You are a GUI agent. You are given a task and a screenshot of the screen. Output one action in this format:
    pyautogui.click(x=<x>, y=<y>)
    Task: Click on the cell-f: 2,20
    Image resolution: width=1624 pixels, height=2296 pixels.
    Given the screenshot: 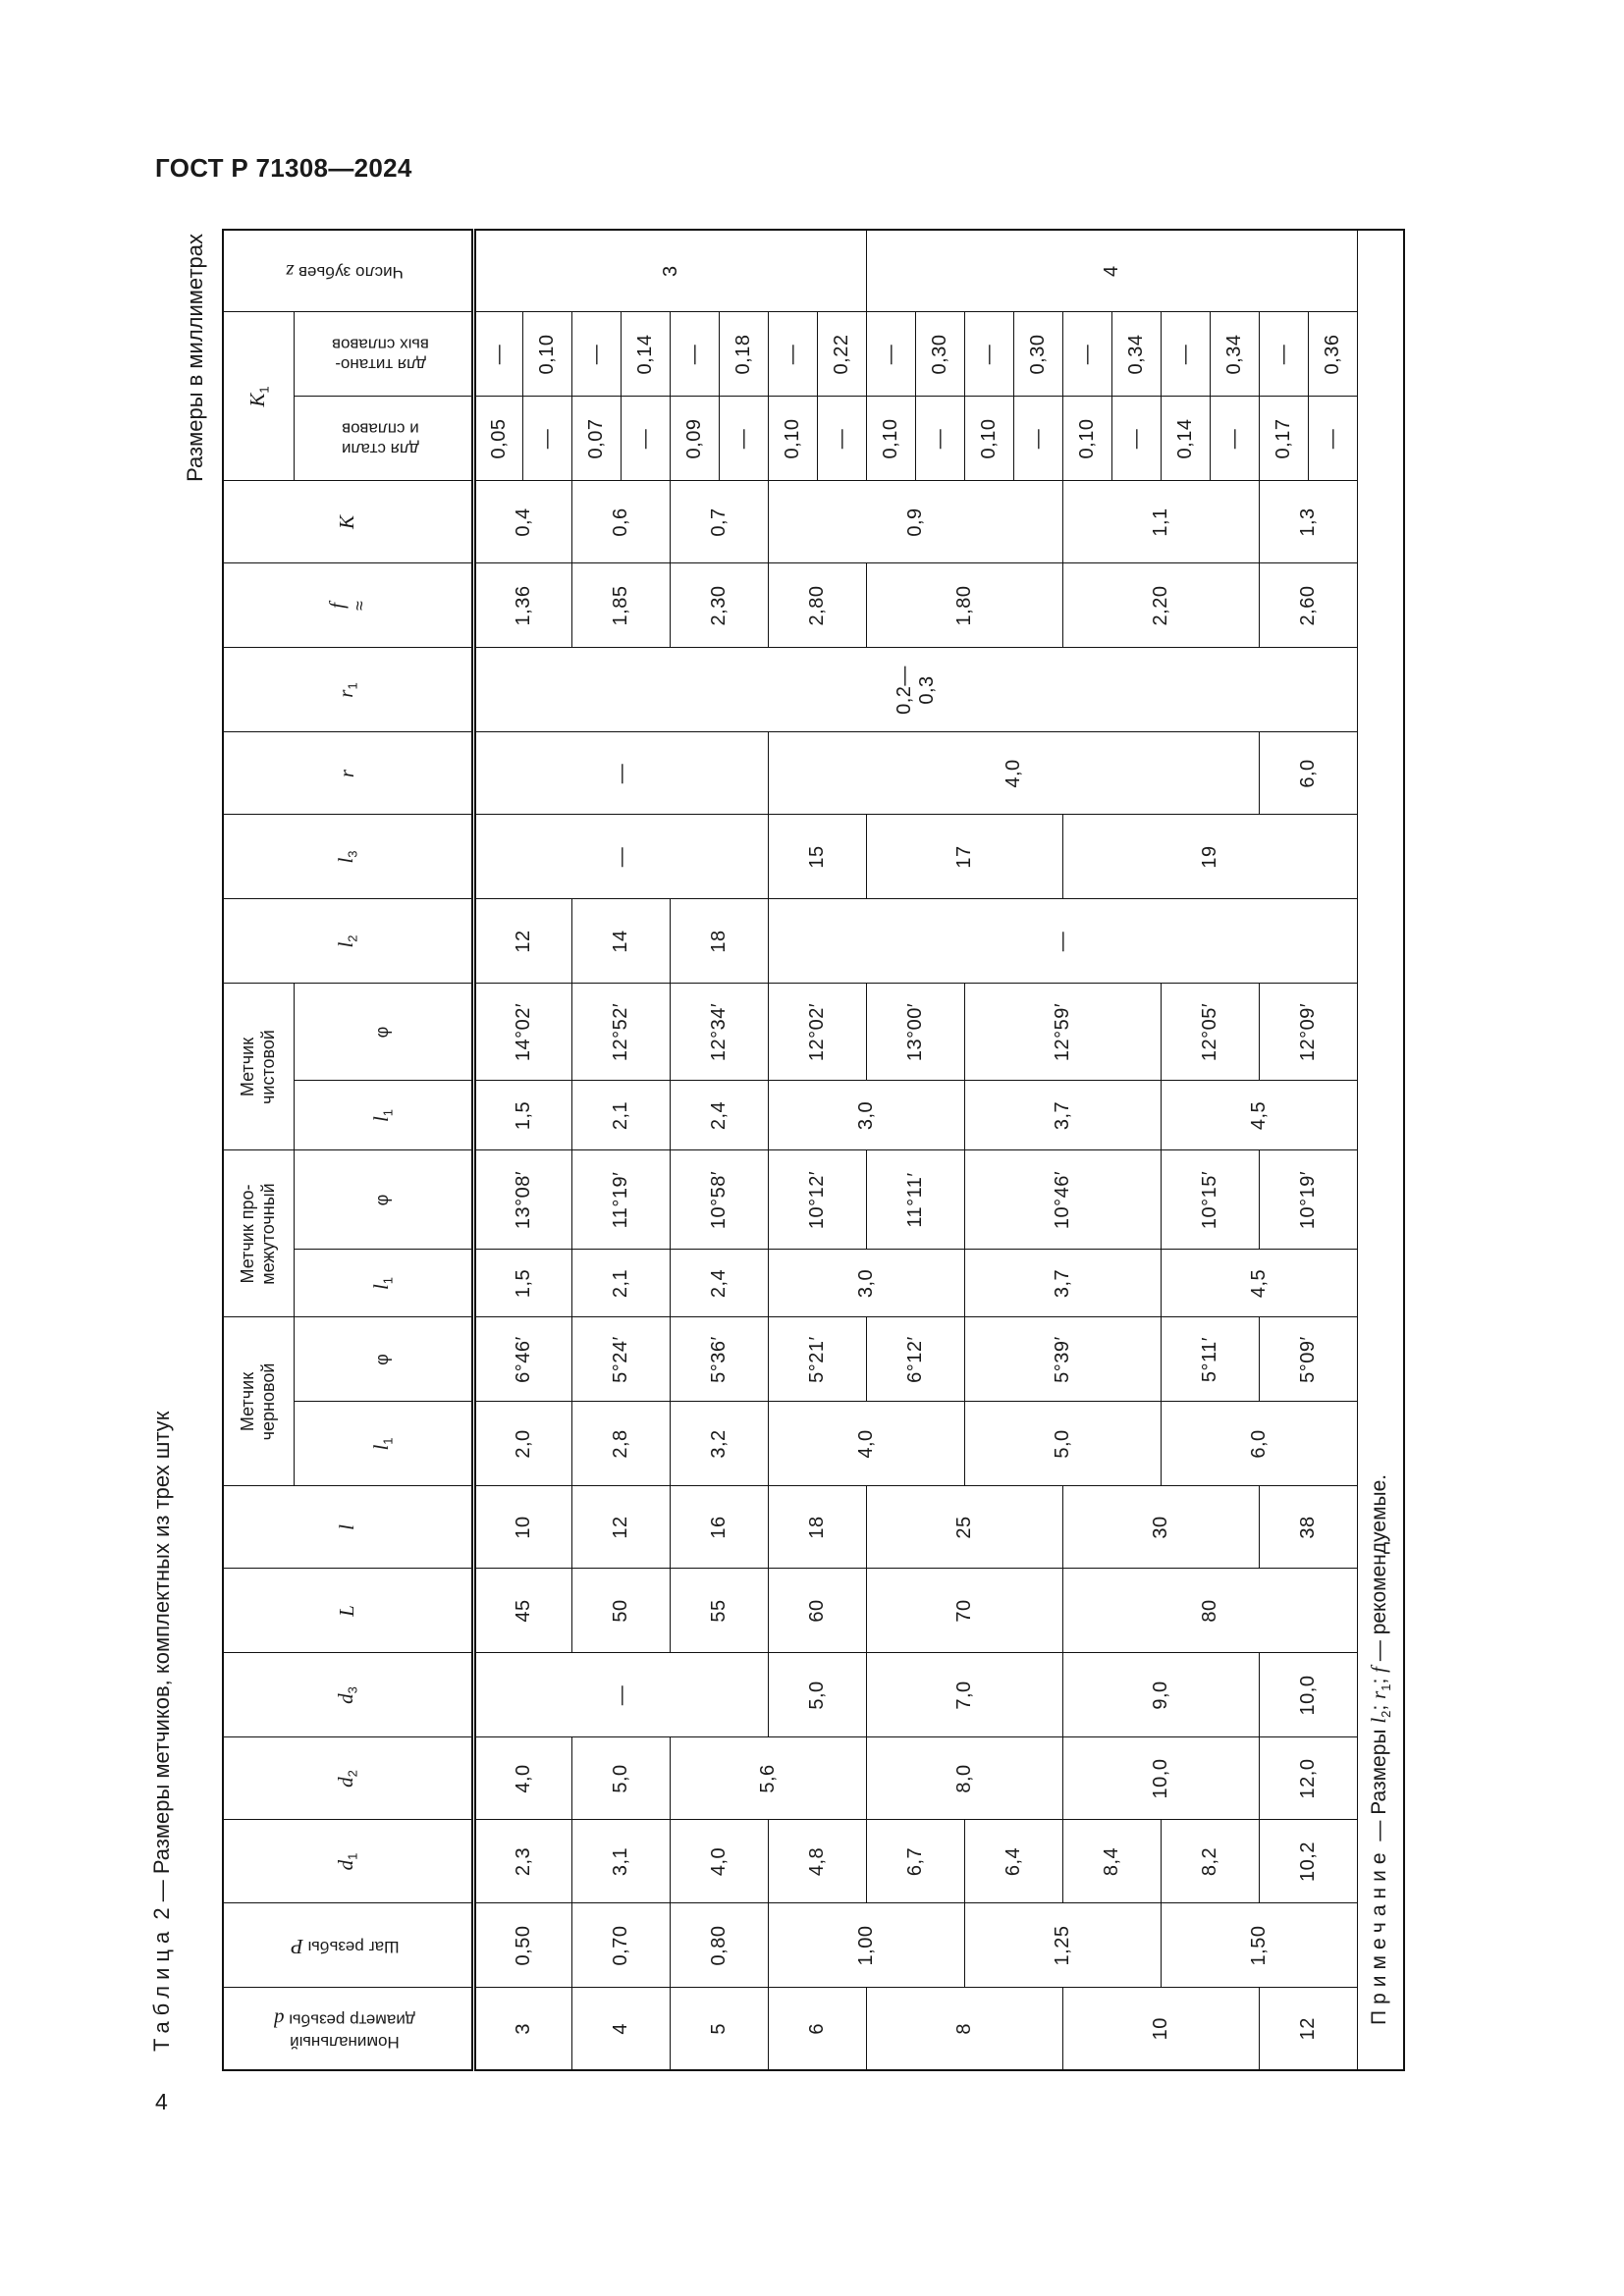 What is the action you would take?
    pyautogui.click(x=1160, y=605)
    